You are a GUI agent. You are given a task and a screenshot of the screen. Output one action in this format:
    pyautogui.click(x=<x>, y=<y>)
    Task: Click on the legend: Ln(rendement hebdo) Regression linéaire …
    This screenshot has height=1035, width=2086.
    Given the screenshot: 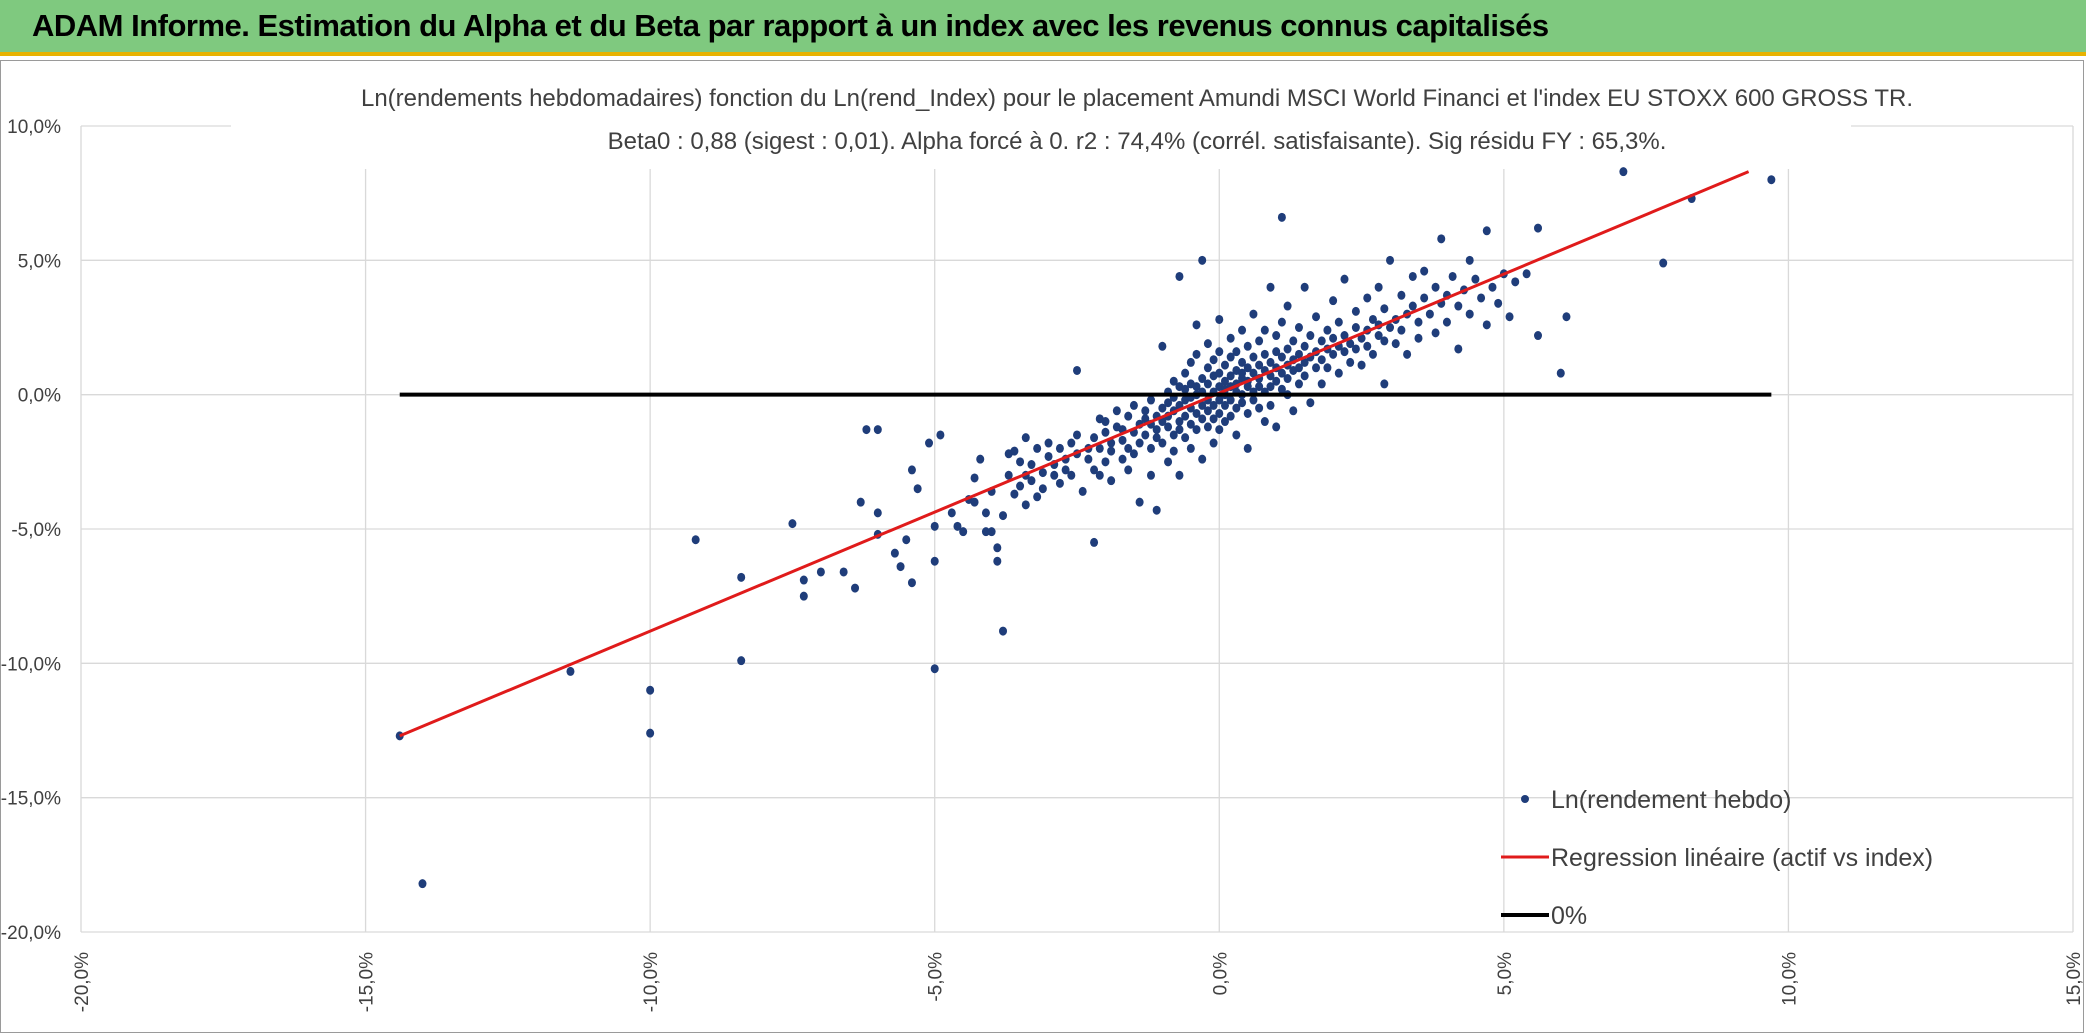 What is the action you would take?
    pyautogui.click(x=1717, y=858)
    